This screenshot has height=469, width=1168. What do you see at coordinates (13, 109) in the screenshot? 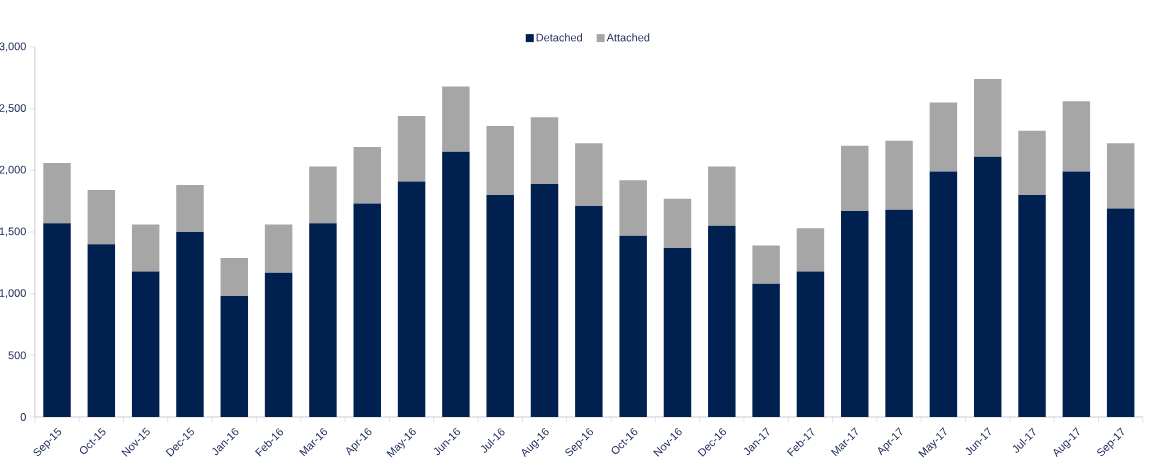
I see `y-tick-label: 2,500` at bounding box center [13, 109].